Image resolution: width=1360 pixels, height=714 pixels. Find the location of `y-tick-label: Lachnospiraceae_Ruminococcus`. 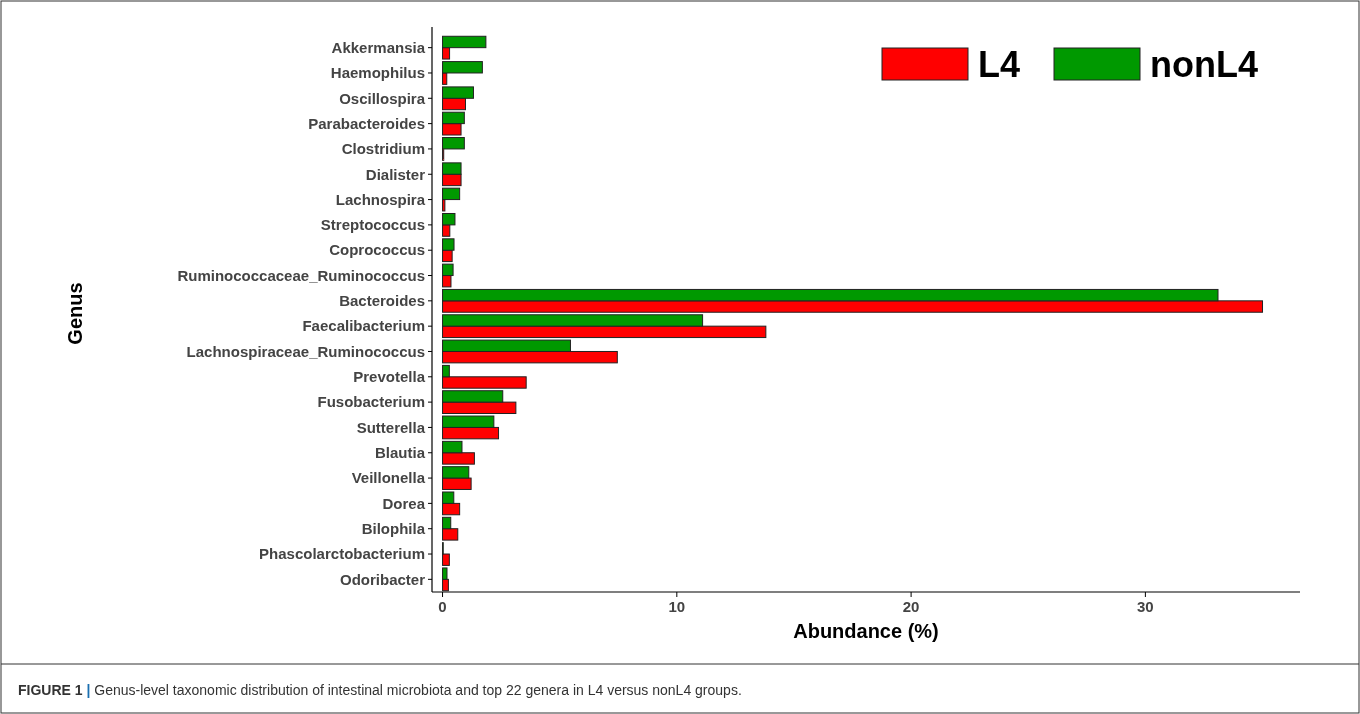

y-tick-label: Lachnospiraceae_Ruminococcus is located at coordinates (305, 351).